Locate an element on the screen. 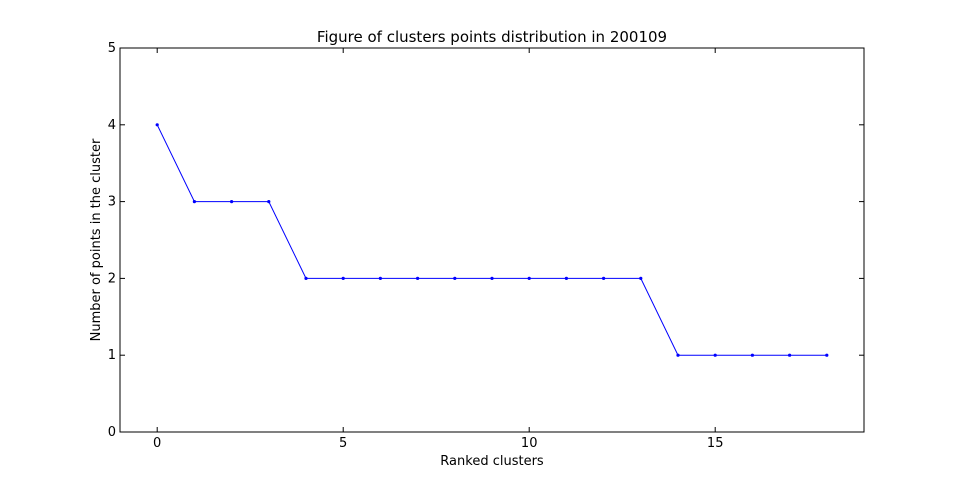 Image resolution: width=960 pixels, height=480 pixels. x-tick-label: 5 is located at coordinates (343, 443).